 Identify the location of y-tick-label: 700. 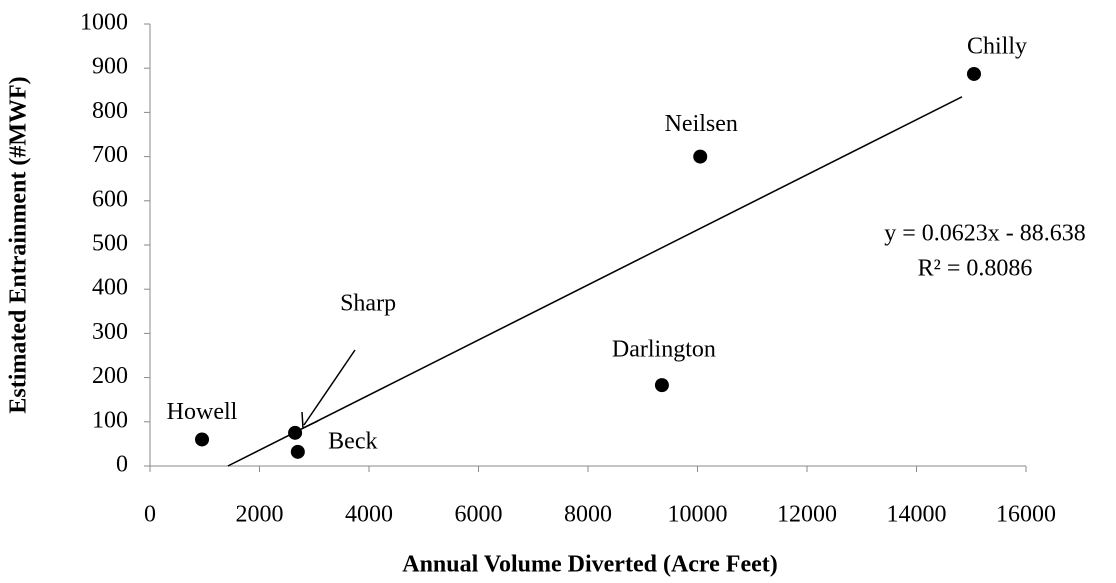
(110, 155).